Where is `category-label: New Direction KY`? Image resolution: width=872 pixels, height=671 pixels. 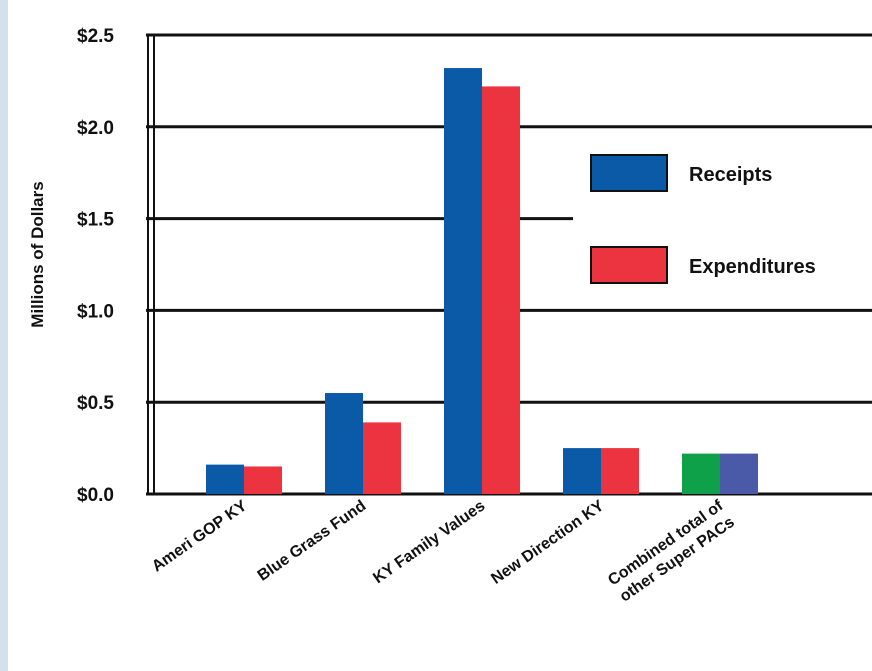 category-label: New Direction KY is located at coordinates (547, 542).